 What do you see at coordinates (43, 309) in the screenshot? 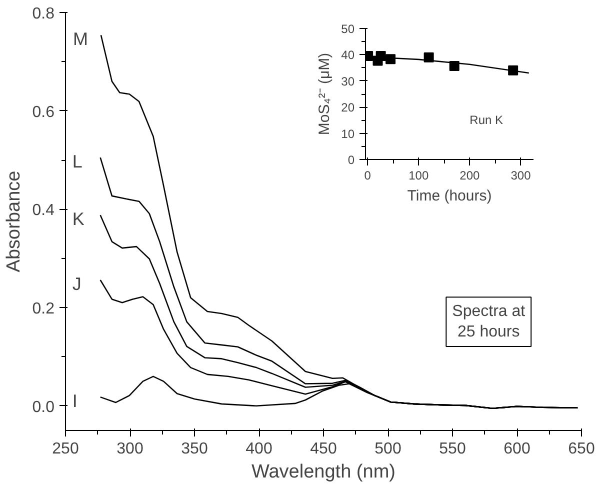
I see `y-tick-label: 0.2` at bounding box center [43, 309].